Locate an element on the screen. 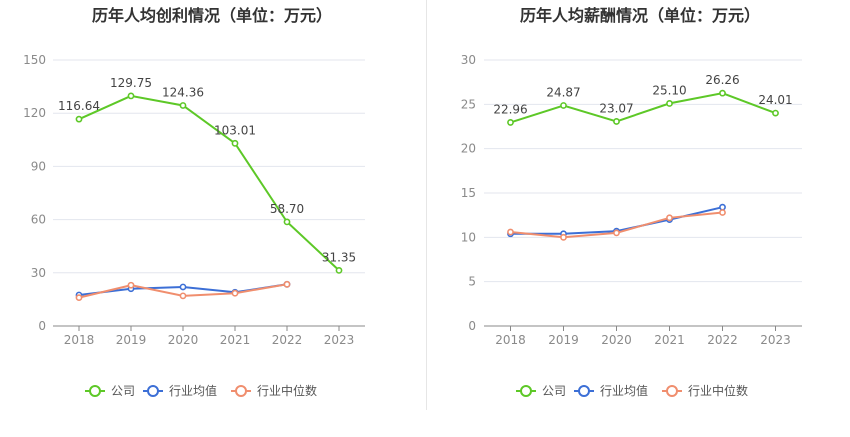 The height and width of the screenshot is (437, 850). y-tick-label: 150 is located at coordinates (34, 60).